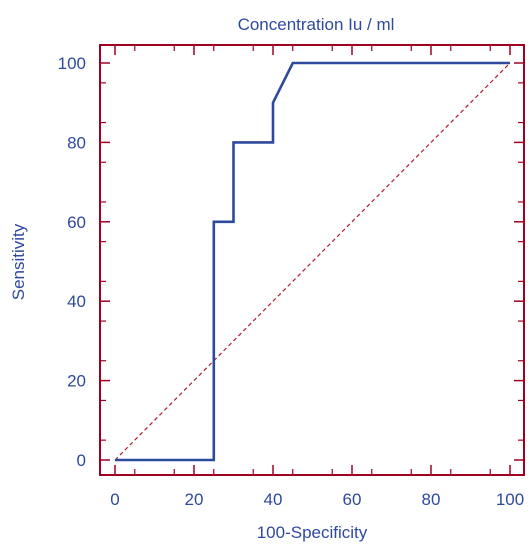 The height and width of the screenshot is (548, 531). I want to click on y-tick-label: 60, so click(76, 222).